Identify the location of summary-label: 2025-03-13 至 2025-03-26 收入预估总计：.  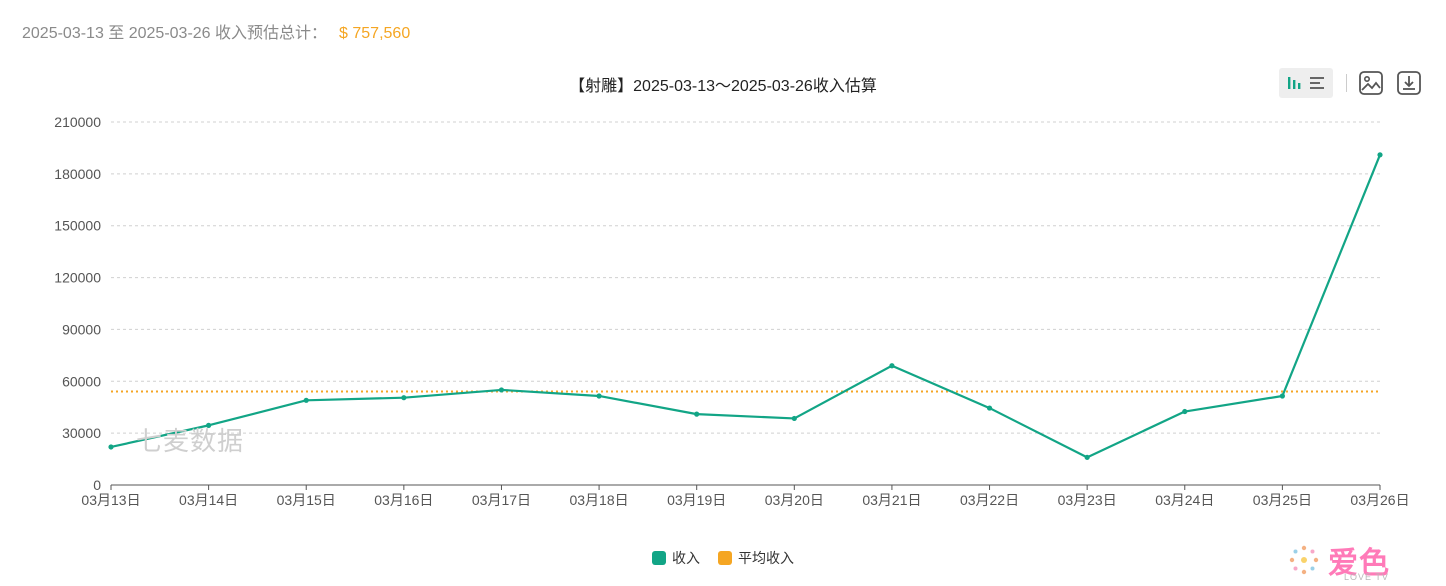
(175, 33).